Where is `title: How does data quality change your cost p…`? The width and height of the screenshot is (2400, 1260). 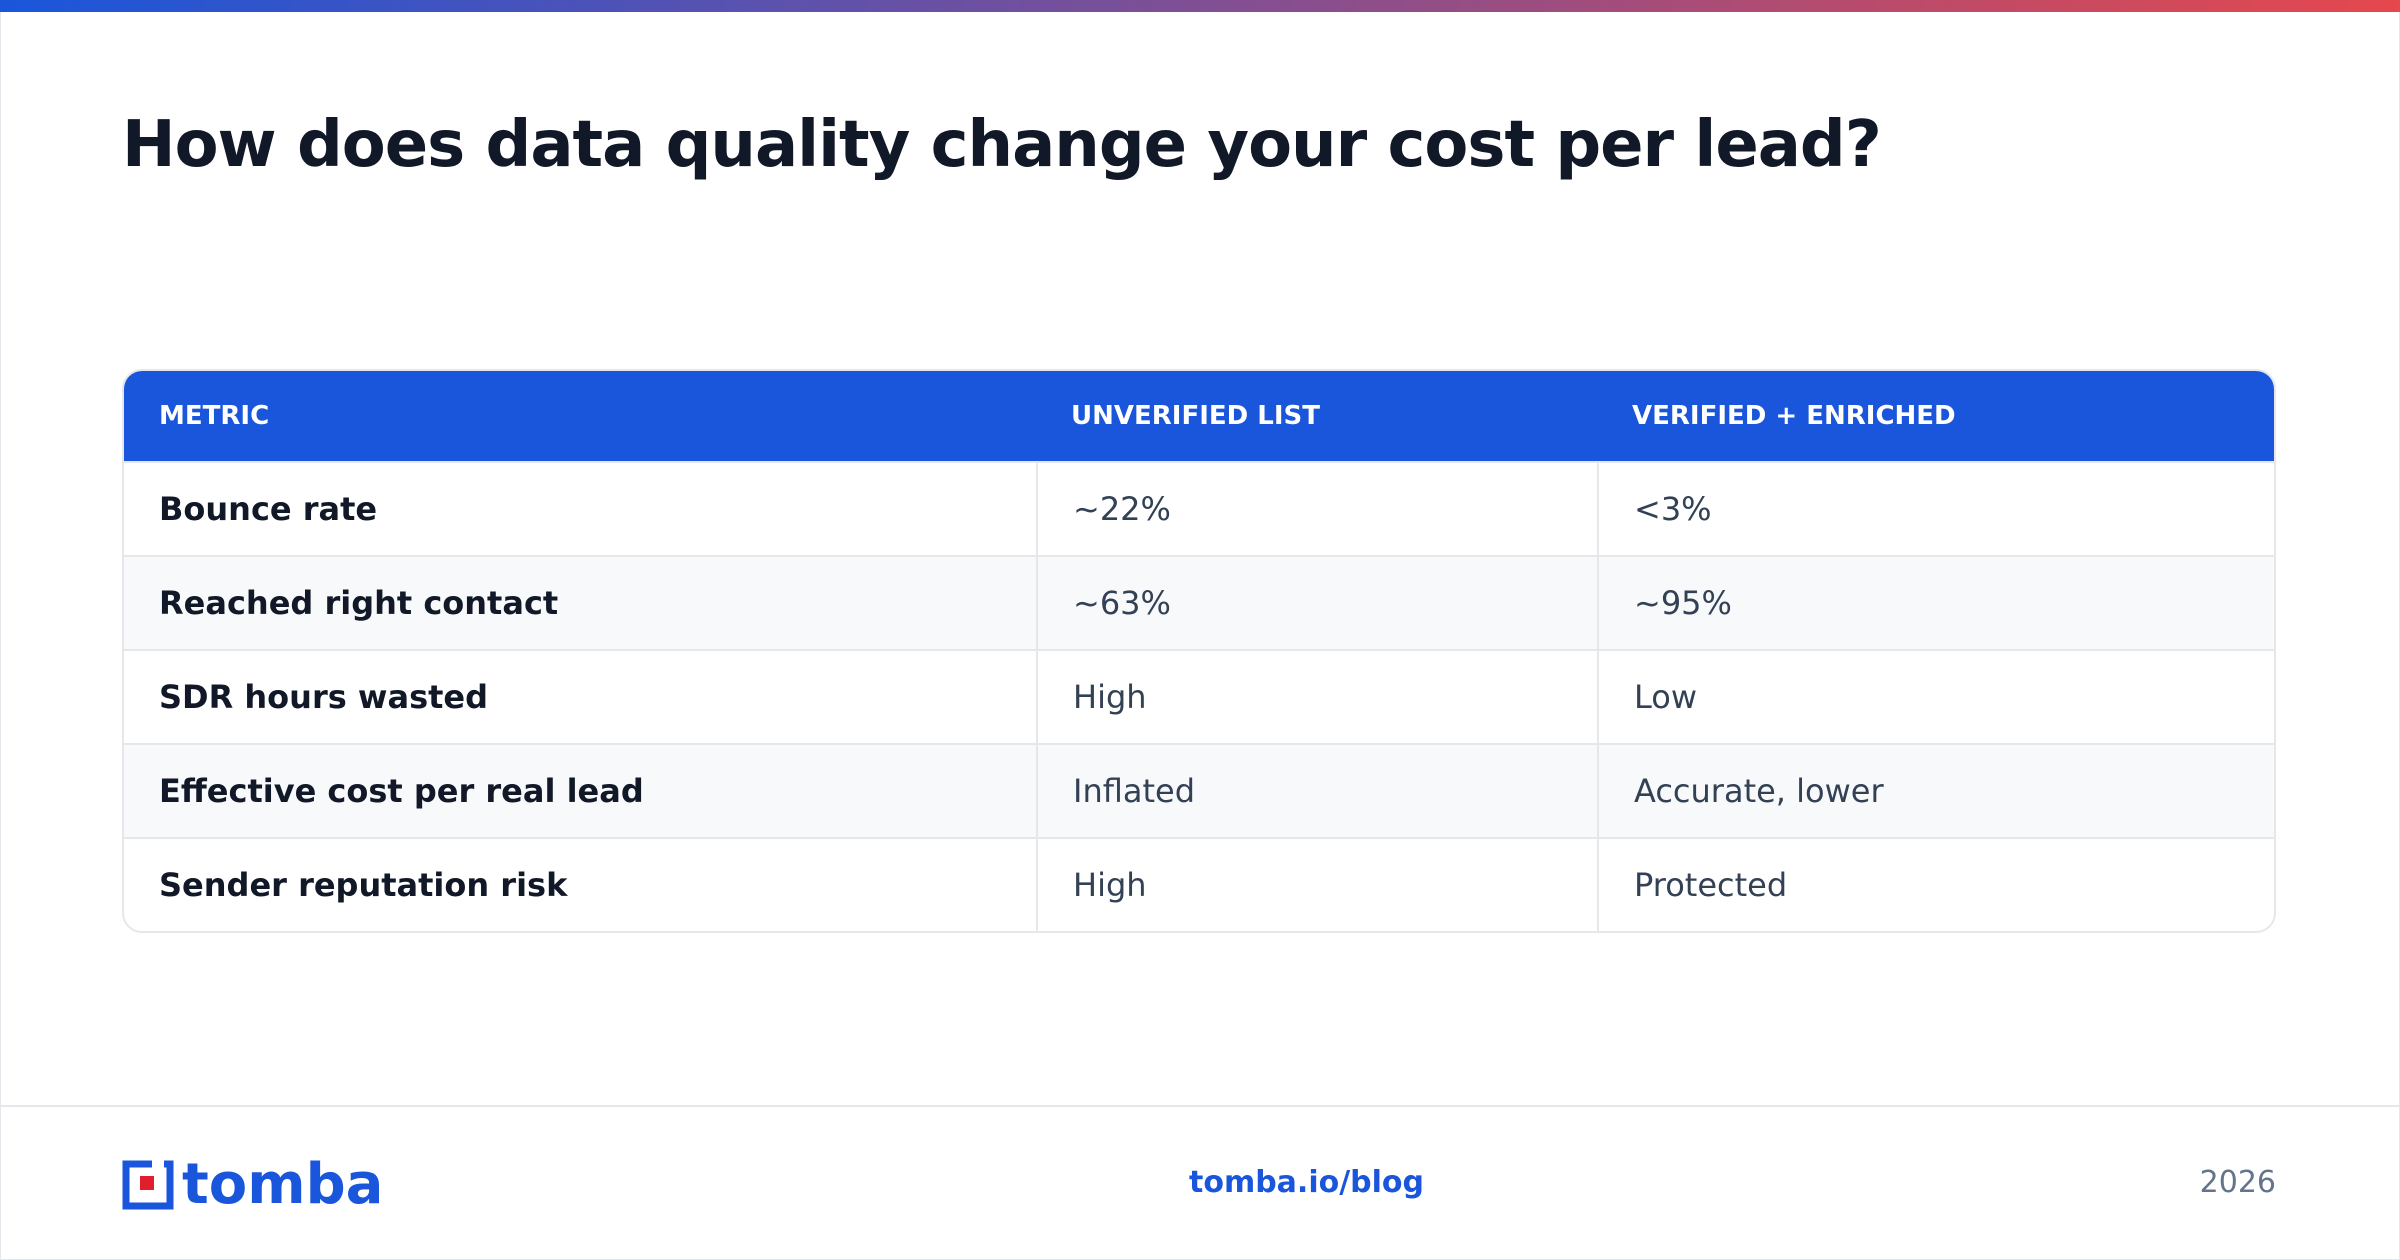
title: How does data quality change your cost p… is located at coordinates (1002, 145).